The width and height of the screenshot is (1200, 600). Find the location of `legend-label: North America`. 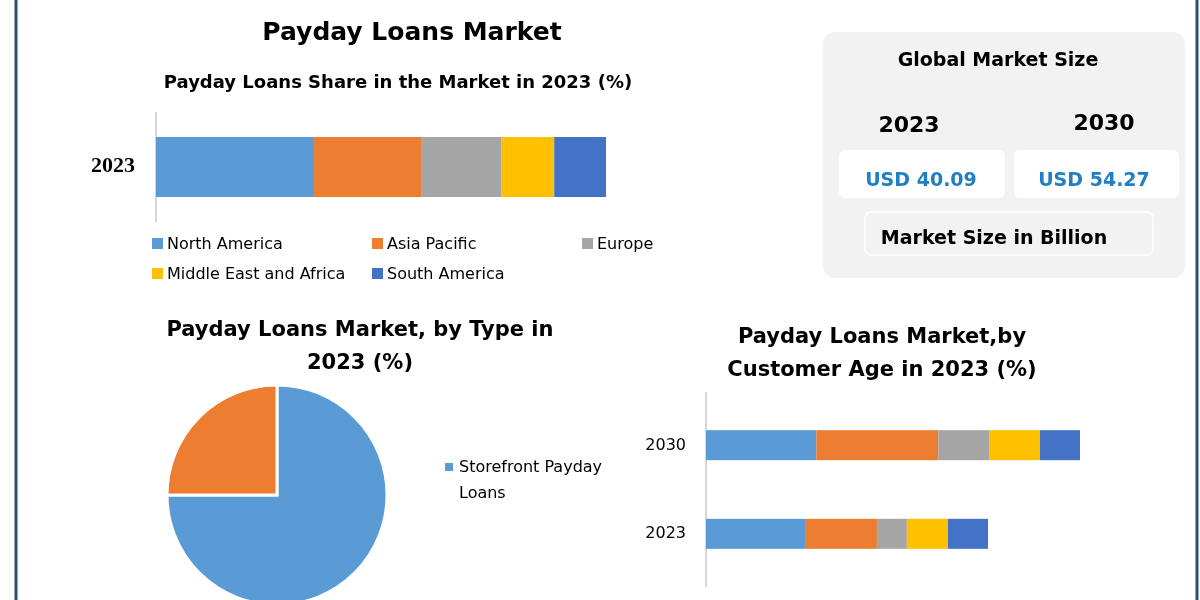

legend-label: North America is located at coordinates (225, 243).